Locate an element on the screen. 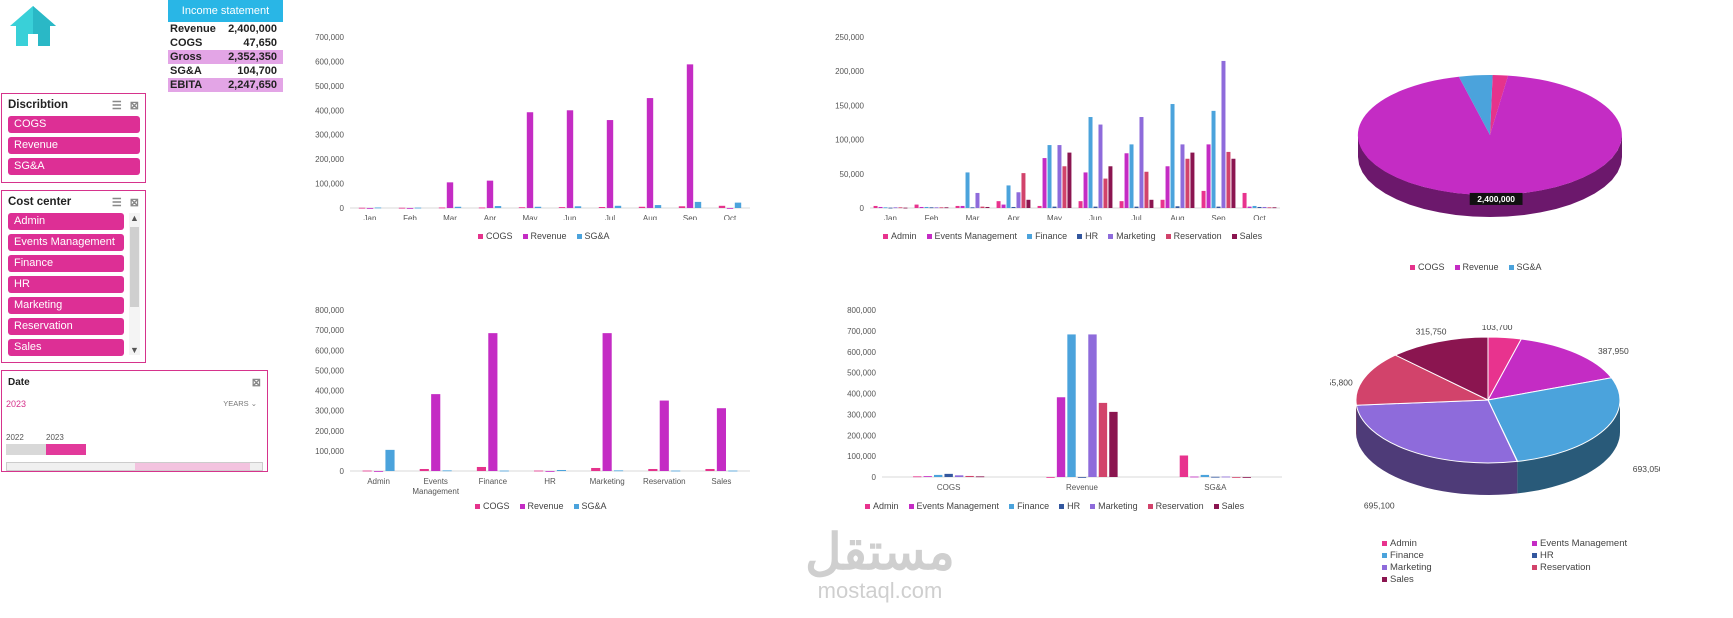  slicer-item: Admin is located at coordinates (66, 221).